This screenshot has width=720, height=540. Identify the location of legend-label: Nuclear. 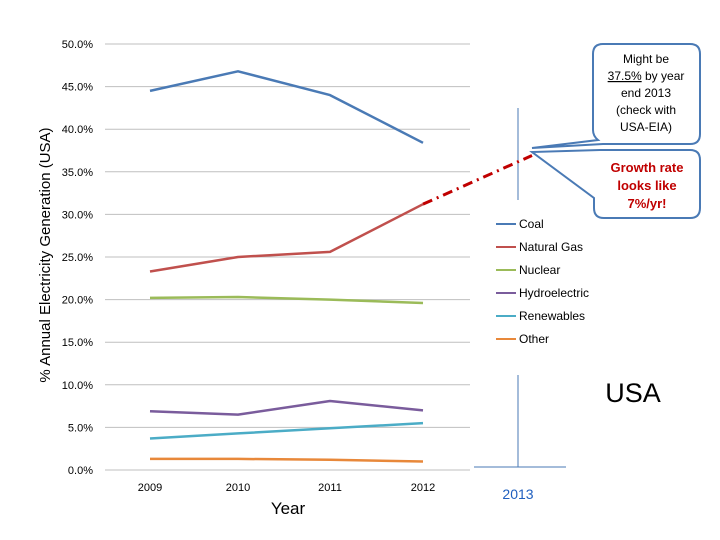
(539, 270).